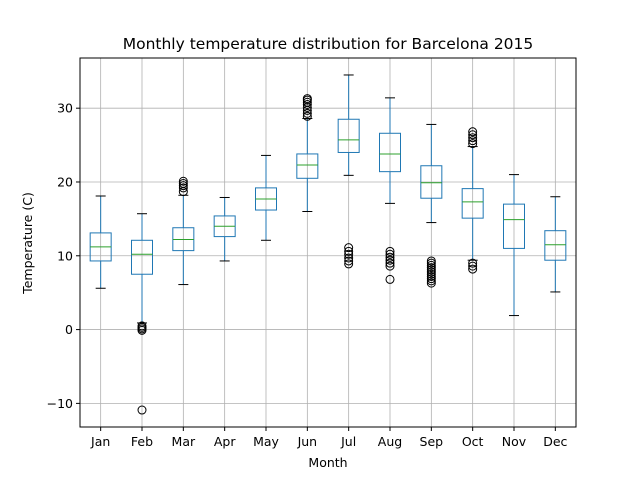 The height and width of the screenshot is (480, 640). Describe the element at coordinates (348, 441) in the screenshot. I see `x-tick-label: Jul` at that location.